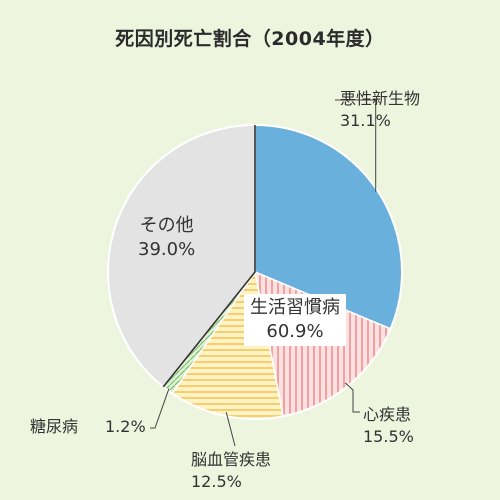 The image size is (500, 500). What do you see at coordinates (387, 414) in the screenshot?
I see `slice-name: 心疾患` at bounding box center [387, 414].